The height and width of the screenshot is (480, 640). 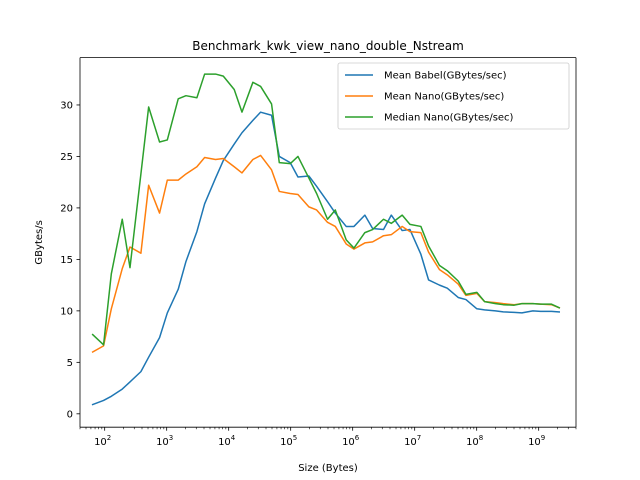 I want to click on chart-title: Benchmark_kwk_view_nano_double_Nstream, so click(x=328, y=46).